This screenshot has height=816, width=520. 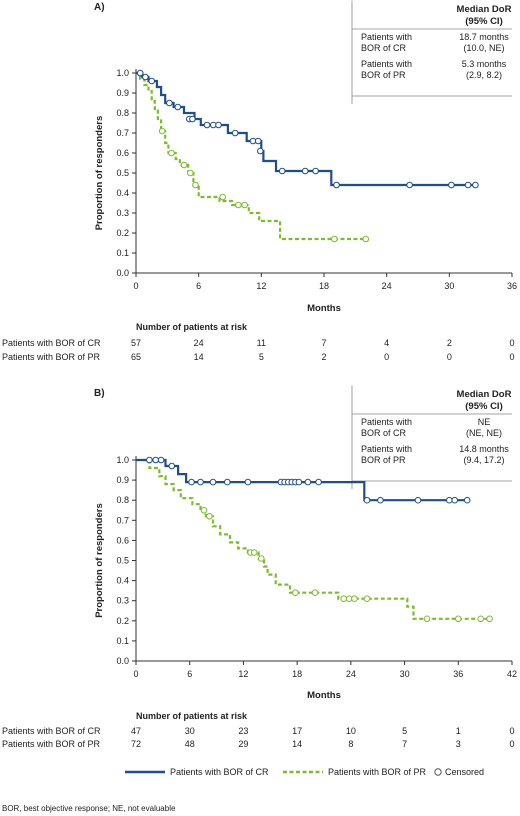 I want to click on risk-row-label: Patients with BOR of CR, so click(x=51, y=343).